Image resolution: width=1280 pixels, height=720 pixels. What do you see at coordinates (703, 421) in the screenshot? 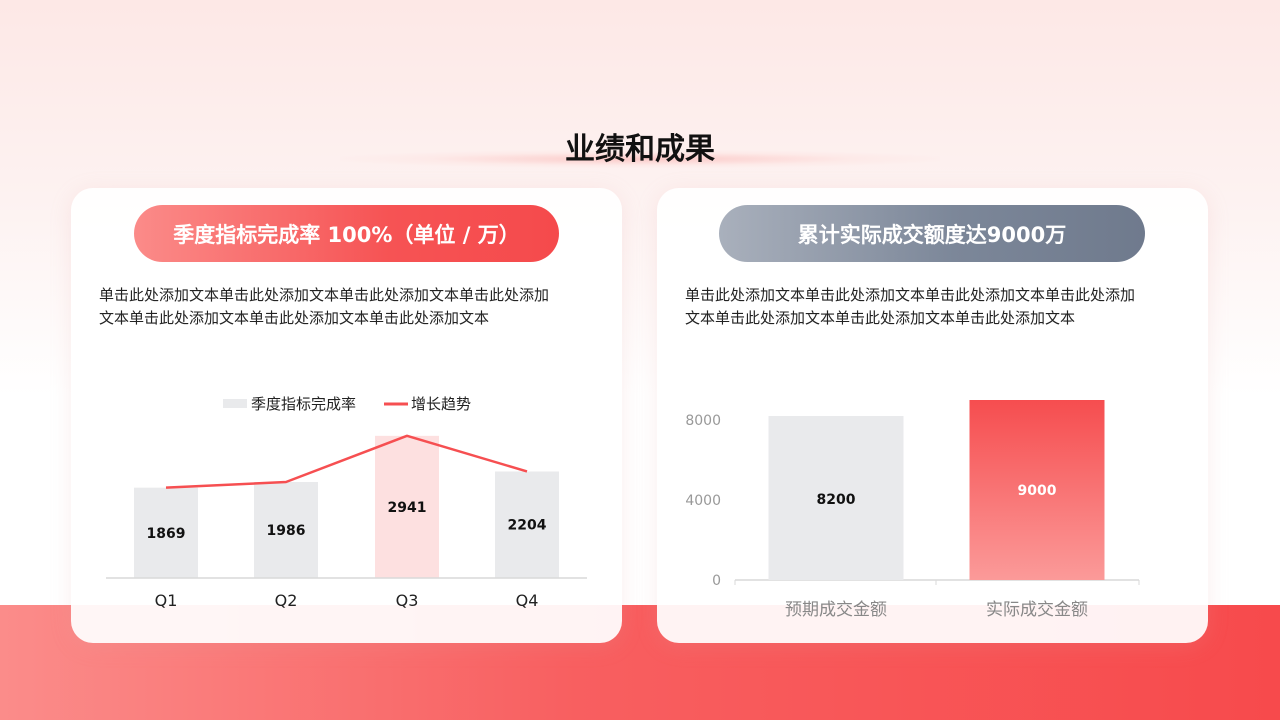
I see `y-tick-label-8000: 8000` at bounding box center [703, 421].